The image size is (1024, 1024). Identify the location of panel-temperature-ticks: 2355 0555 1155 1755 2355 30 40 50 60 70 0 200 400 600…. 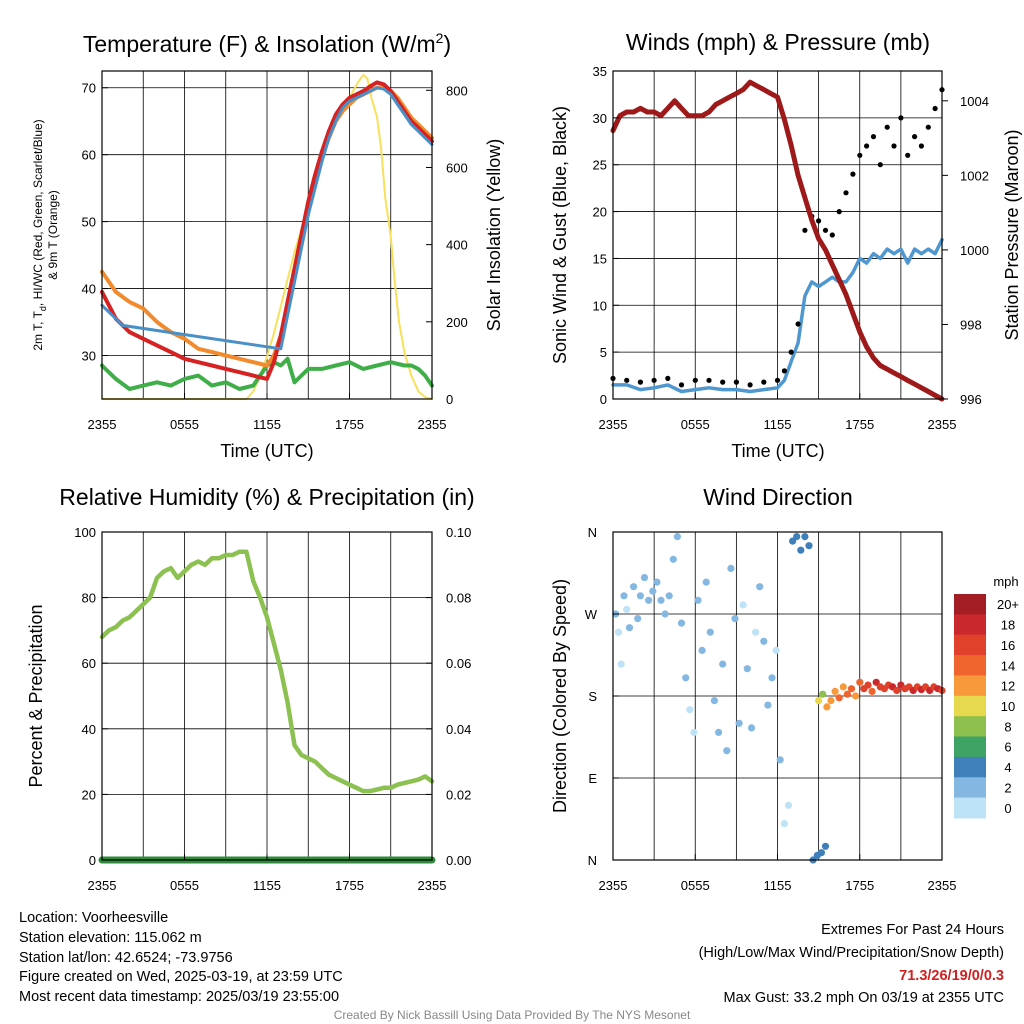
(275, 256).